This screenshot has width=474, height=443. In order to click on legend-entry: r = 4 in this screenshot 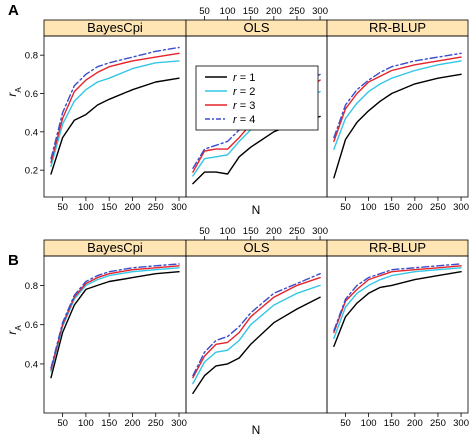, I will do `click(244, 120)`.